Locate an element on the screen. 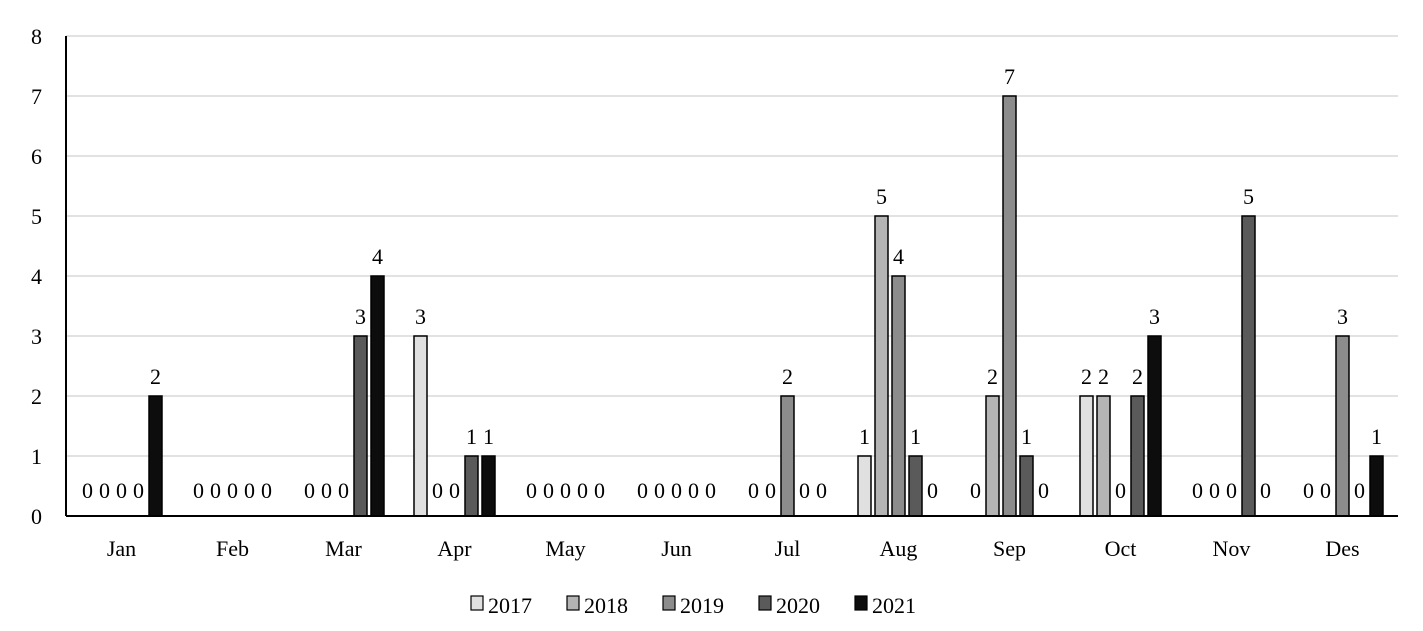 This screenshot has height=631, width=1423. bar-2019-Jul is located at coordinates (787, 456).